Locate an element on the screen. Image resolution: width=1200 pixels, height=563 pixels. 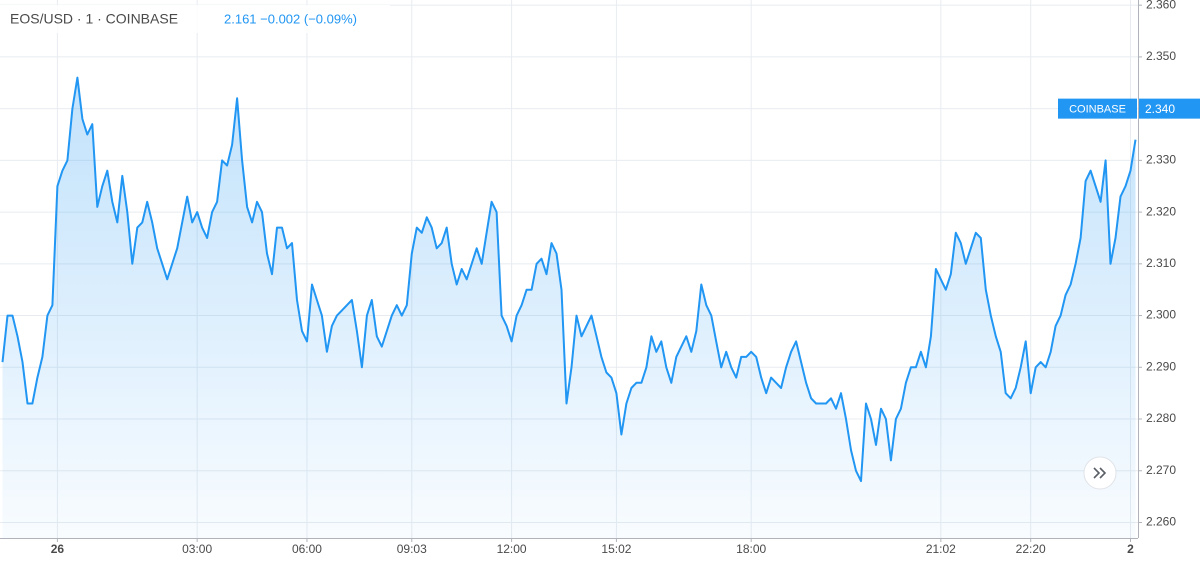
x-tick-label: 12:00 is located at coordinates (512, 549).